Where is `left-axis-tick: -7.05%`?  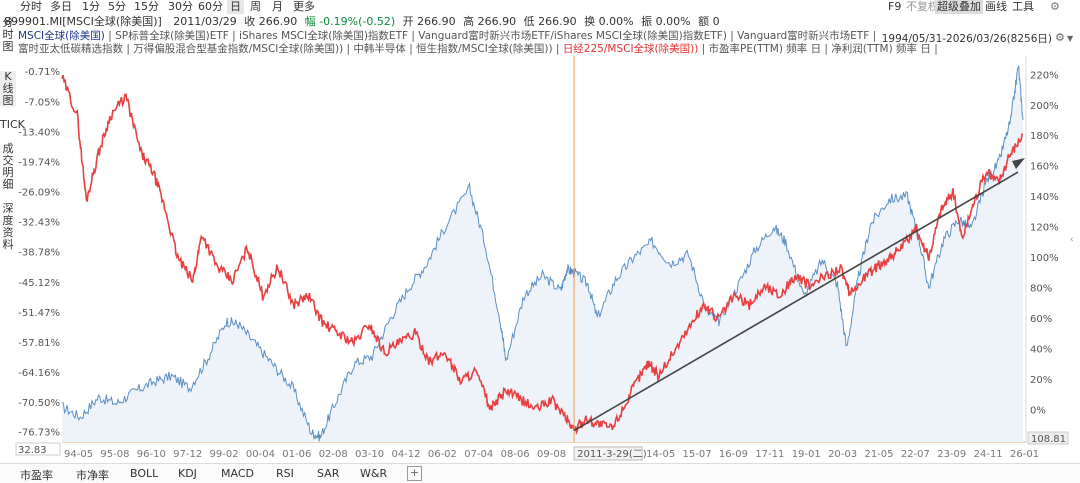 left-axis-tick: -7.05% is located at coordinates (42, 102).